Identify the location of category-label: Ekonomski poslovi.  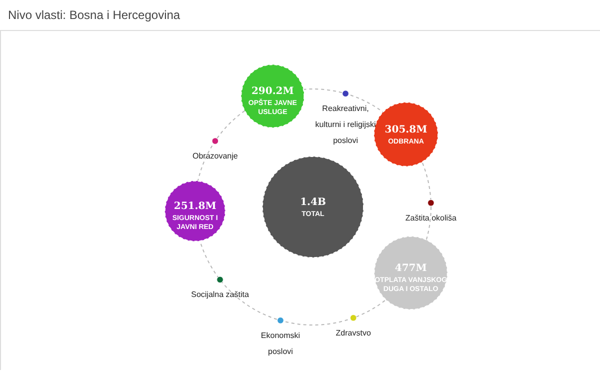
(280, 343).